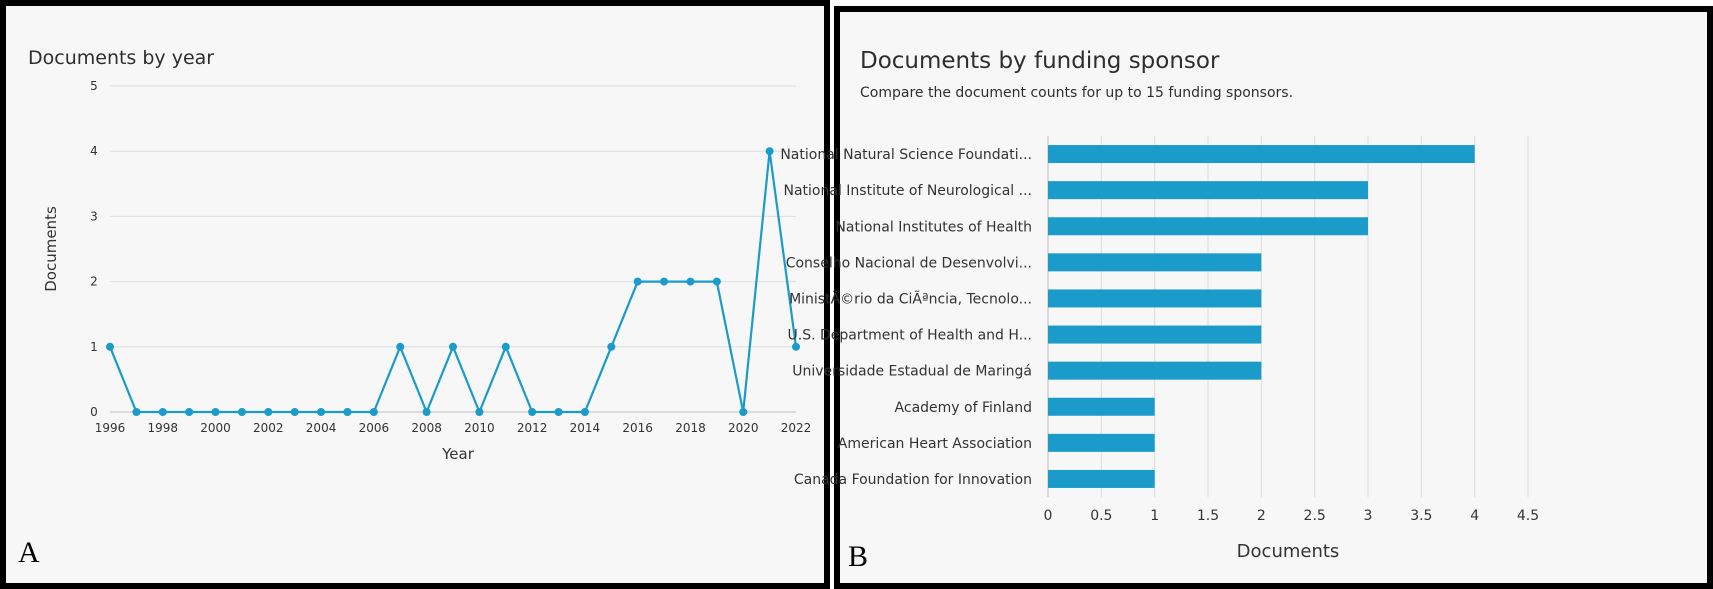  Describe the element at coordinates (426, 428) in the screenshot. I see `x-tick-label: 2008` at that location.